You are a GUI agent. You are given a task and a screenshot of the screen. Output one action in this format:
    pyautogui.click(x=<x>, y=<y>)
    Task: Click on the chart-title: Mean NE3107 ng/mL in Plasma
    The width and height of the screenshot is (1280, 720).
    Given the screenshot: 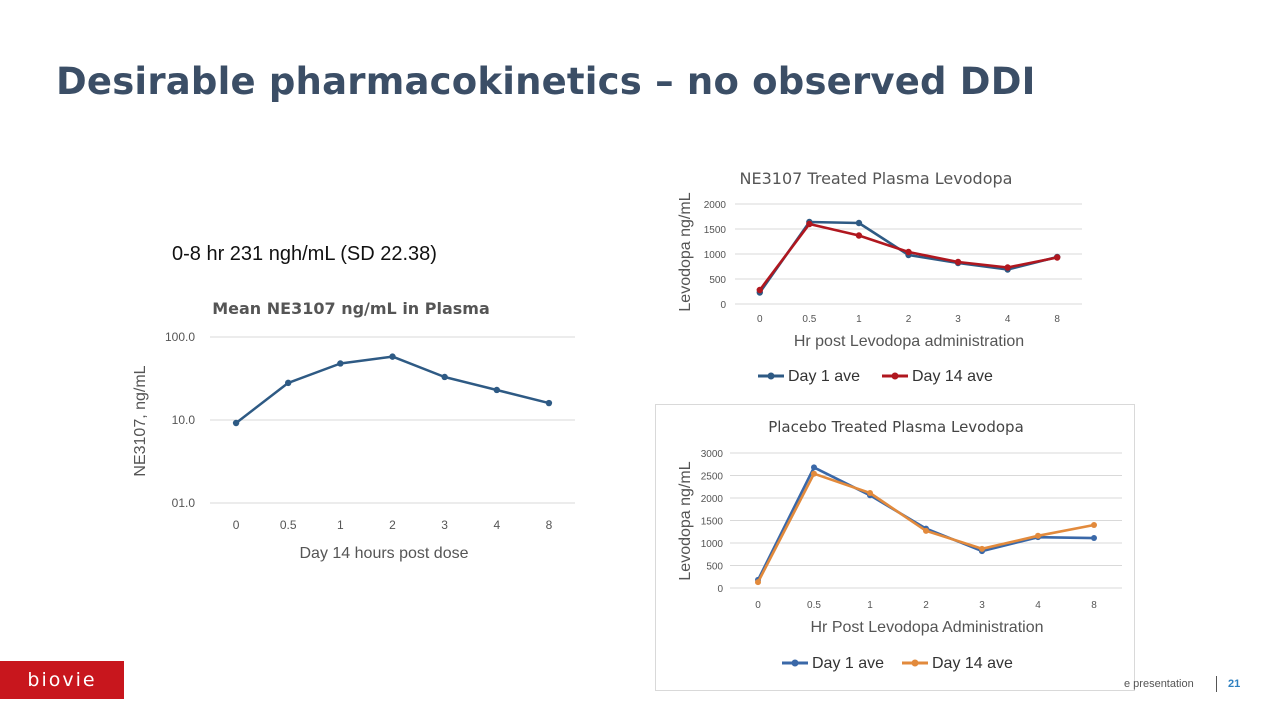 What is the action you would take?
    pyautogui.click(x=351, y=308)
    